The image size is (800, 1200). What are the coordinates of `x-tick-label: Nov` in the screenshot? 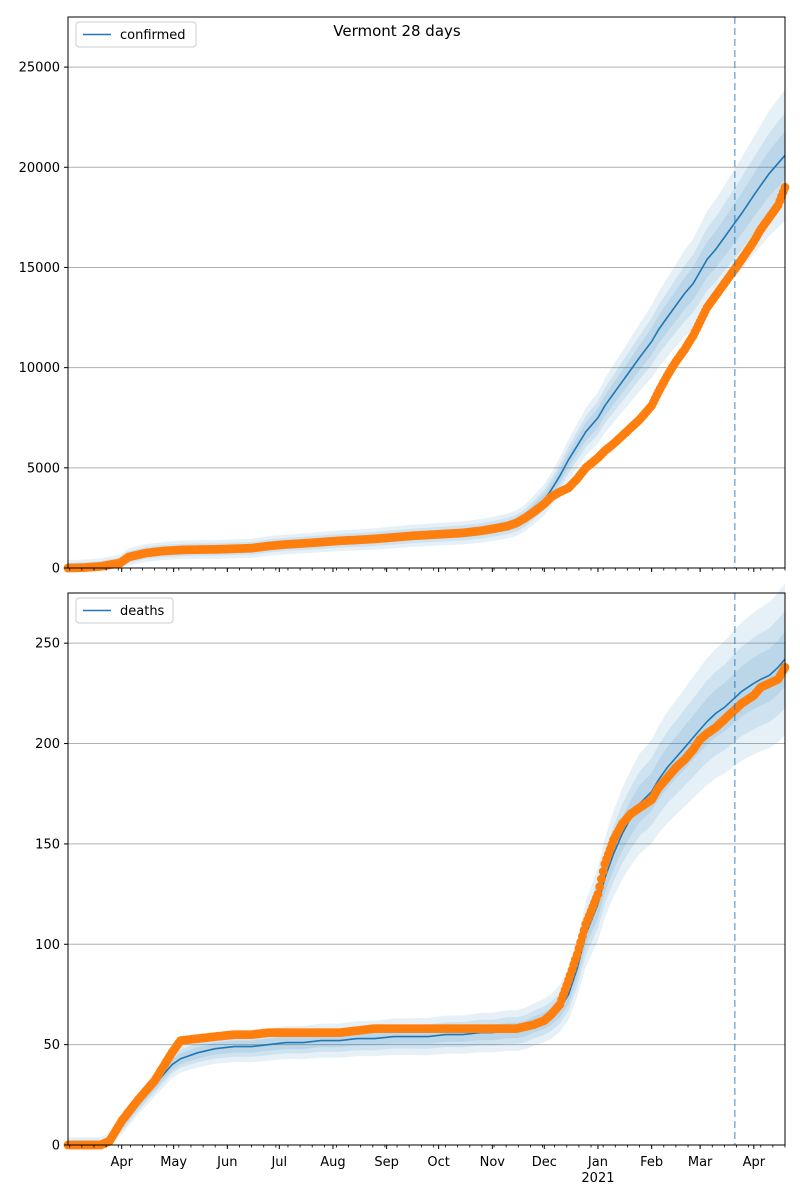 It's located at (493, 1162).